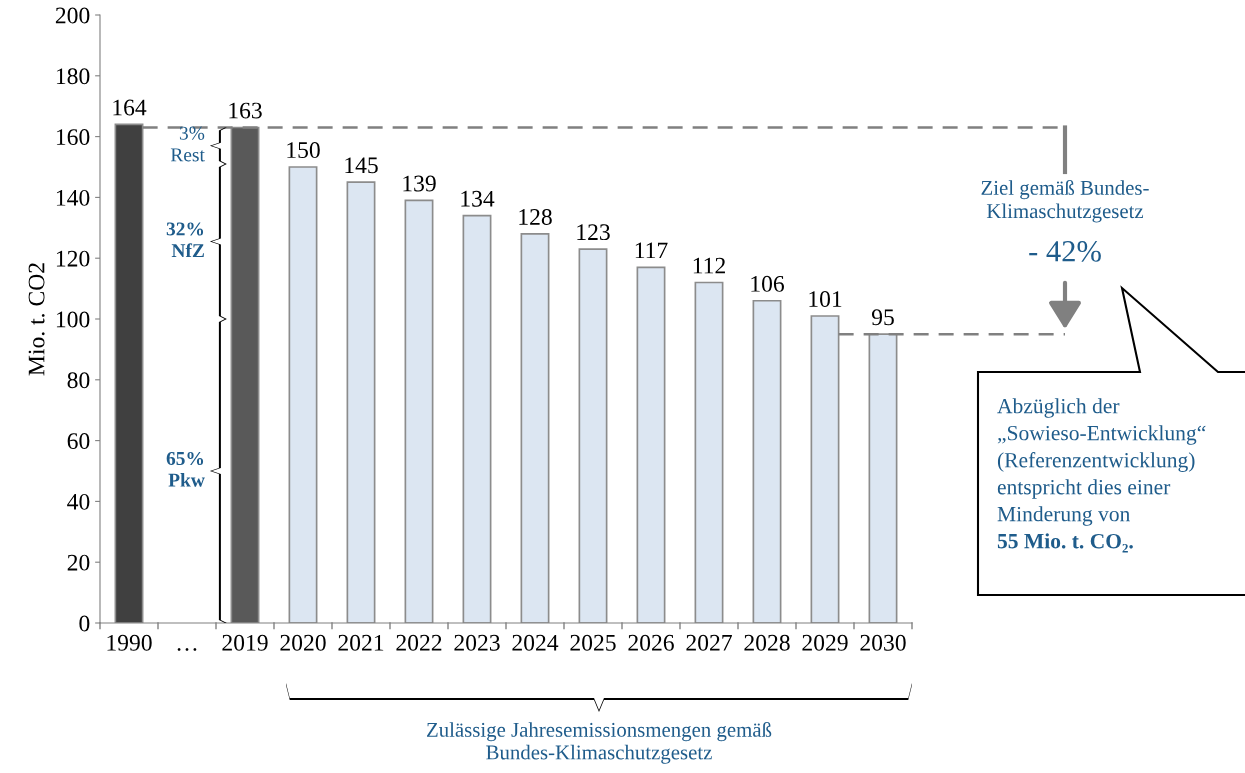 The height and width of the screenshot is (773, 1245). What do you see at coordinates (78, 380) in the screenshot?
I see `y-tick-label: 80` at bounding box center [78, 380].